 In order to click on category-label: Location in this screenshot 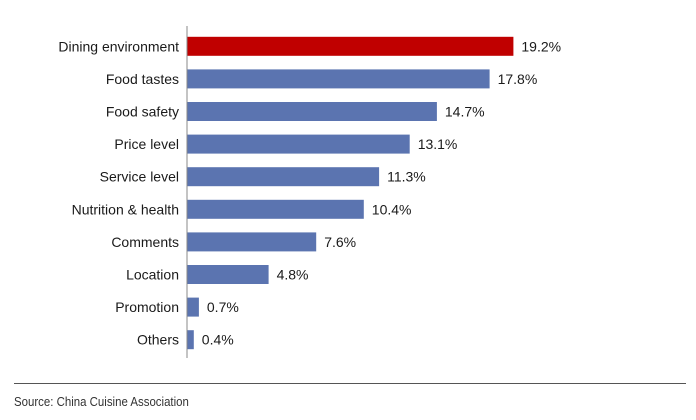, I will do `click(152, 275)`.